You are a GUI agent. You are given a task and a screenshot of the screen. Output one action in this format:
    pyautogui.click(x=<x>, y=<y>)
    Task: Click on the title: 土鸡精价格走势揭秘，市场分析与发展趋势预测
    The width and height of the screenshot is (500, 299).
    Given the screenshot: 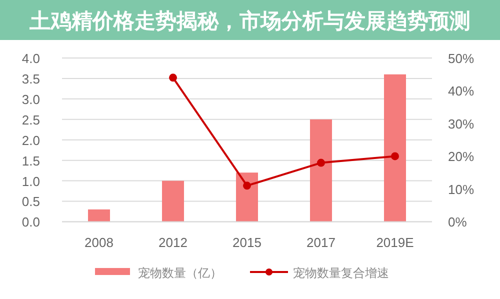 What is the action you would take?
    pyautogui.click(x=250, y=20)
    